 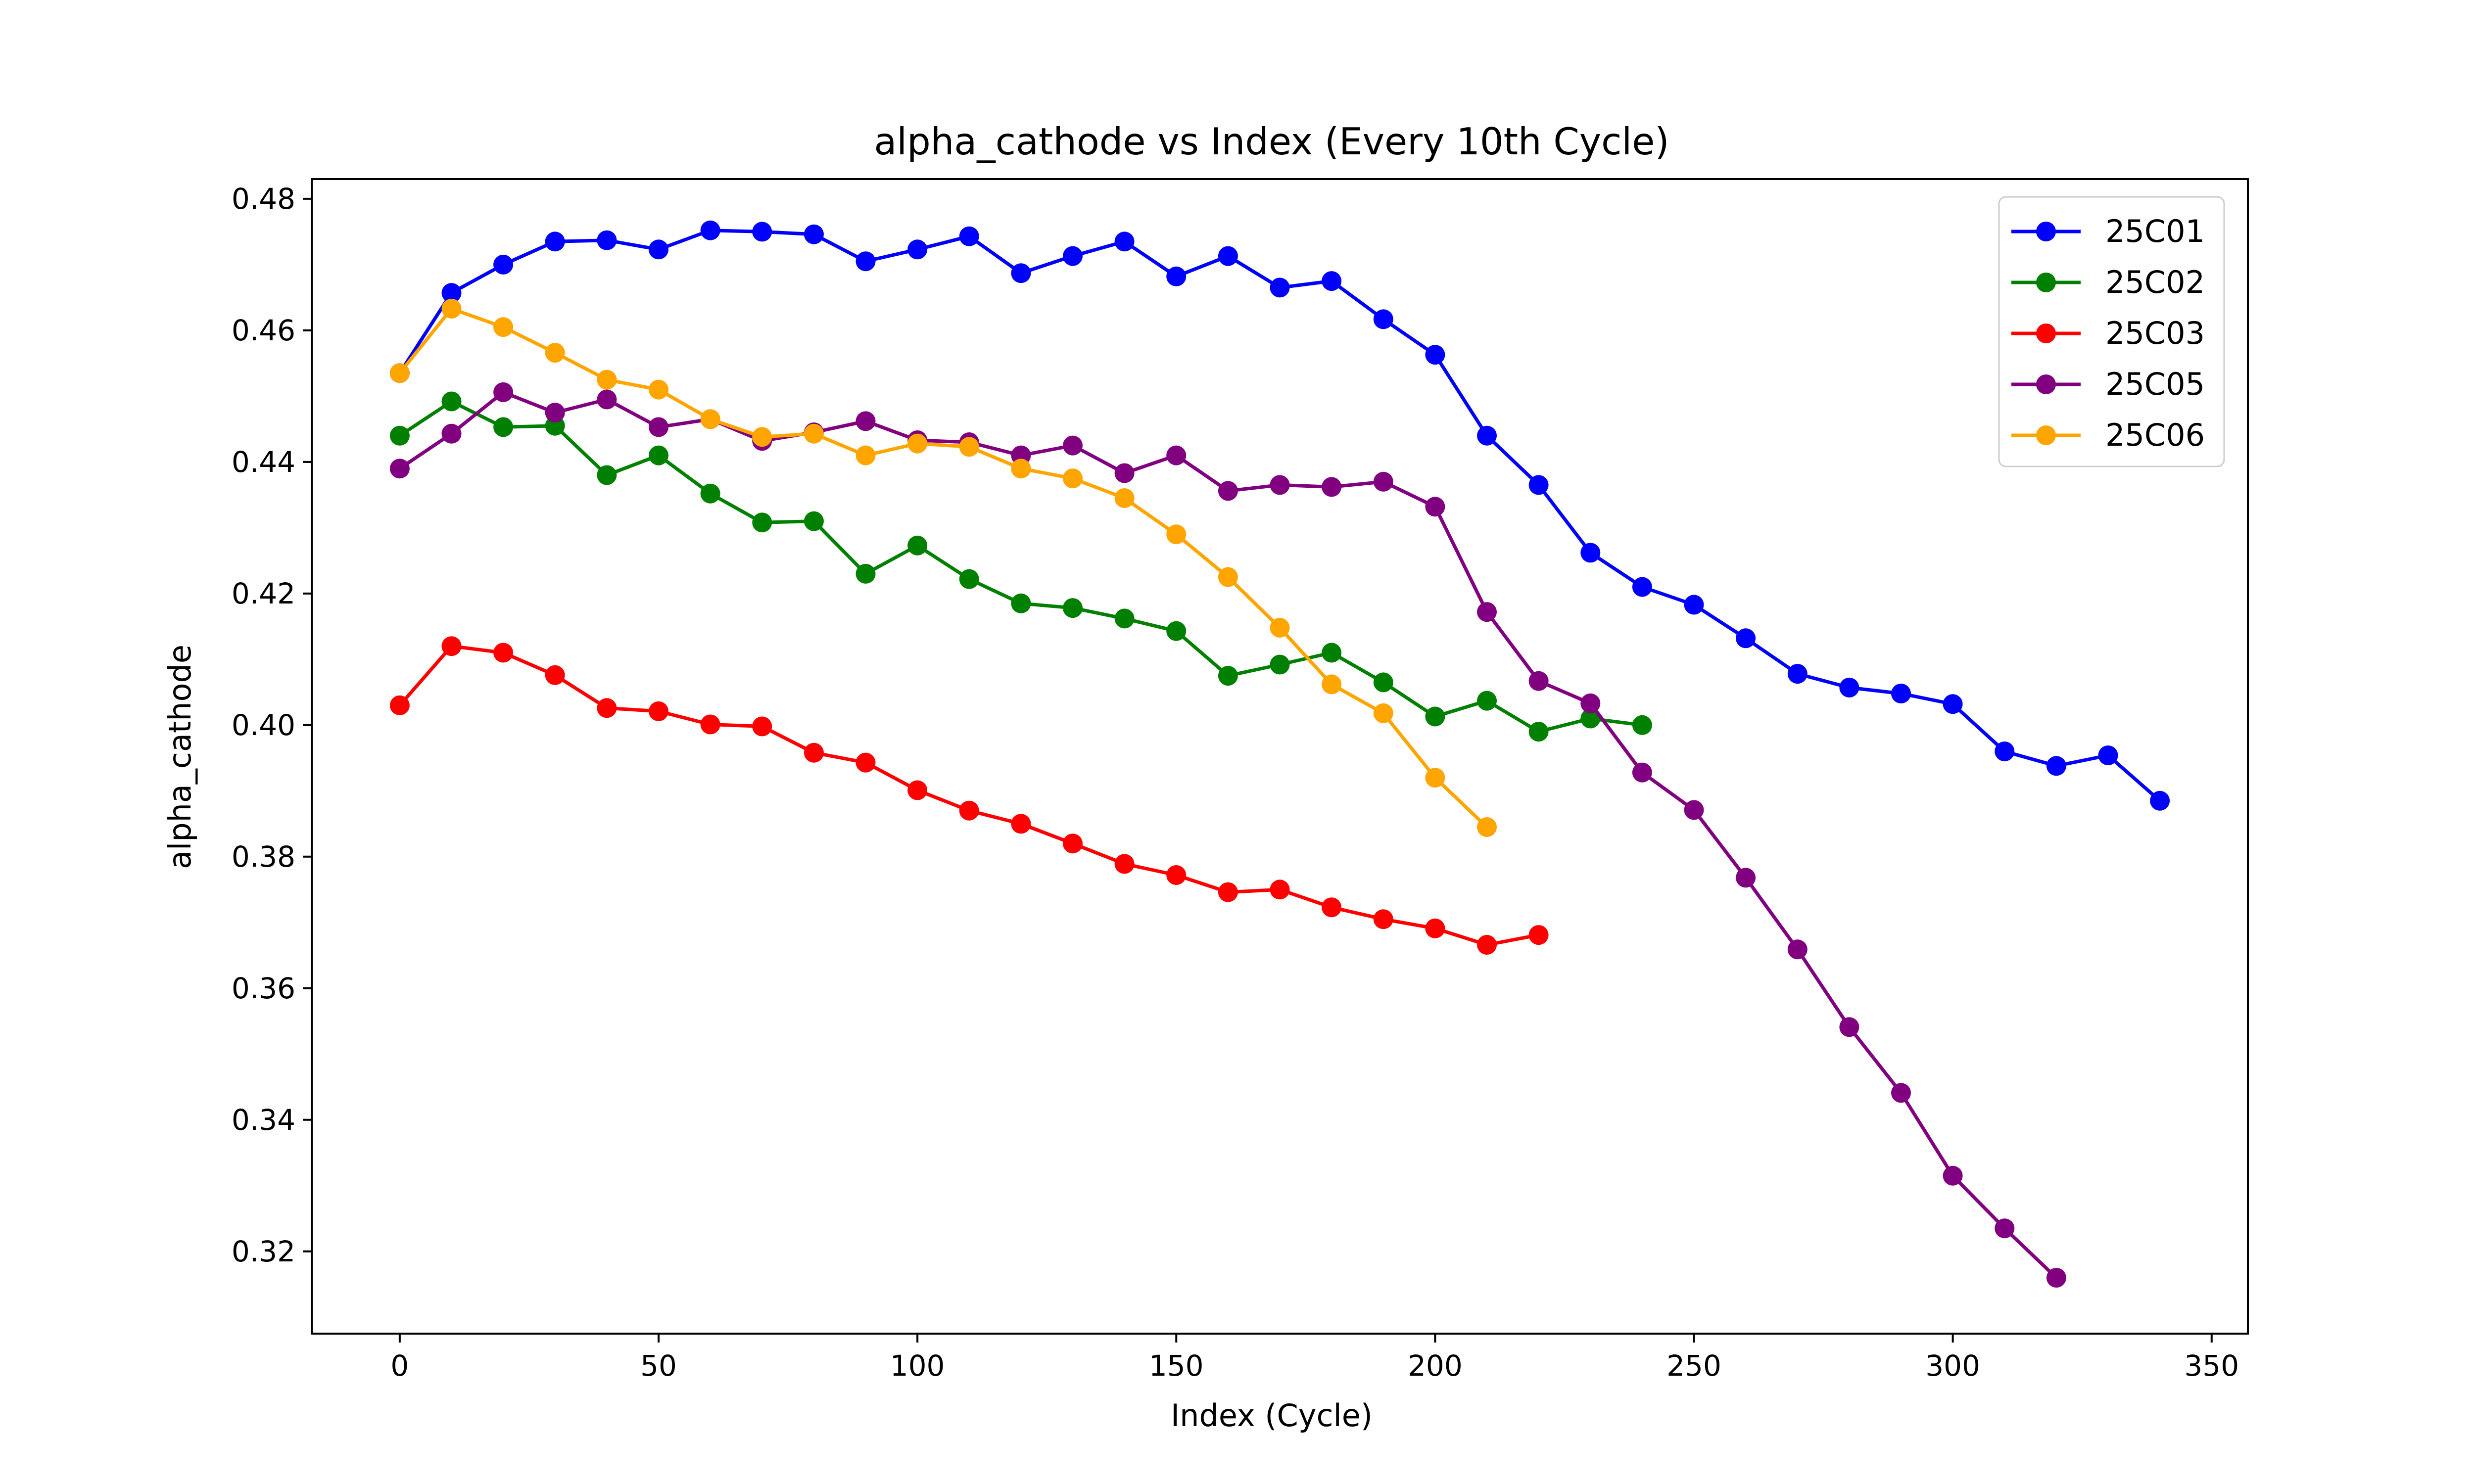 What do you see at coordinates (2112, 331) in the screenshot?
I see `legend: 25C01 25C02 25C03 25C05 25C06` at bounding box center [2112, 331].